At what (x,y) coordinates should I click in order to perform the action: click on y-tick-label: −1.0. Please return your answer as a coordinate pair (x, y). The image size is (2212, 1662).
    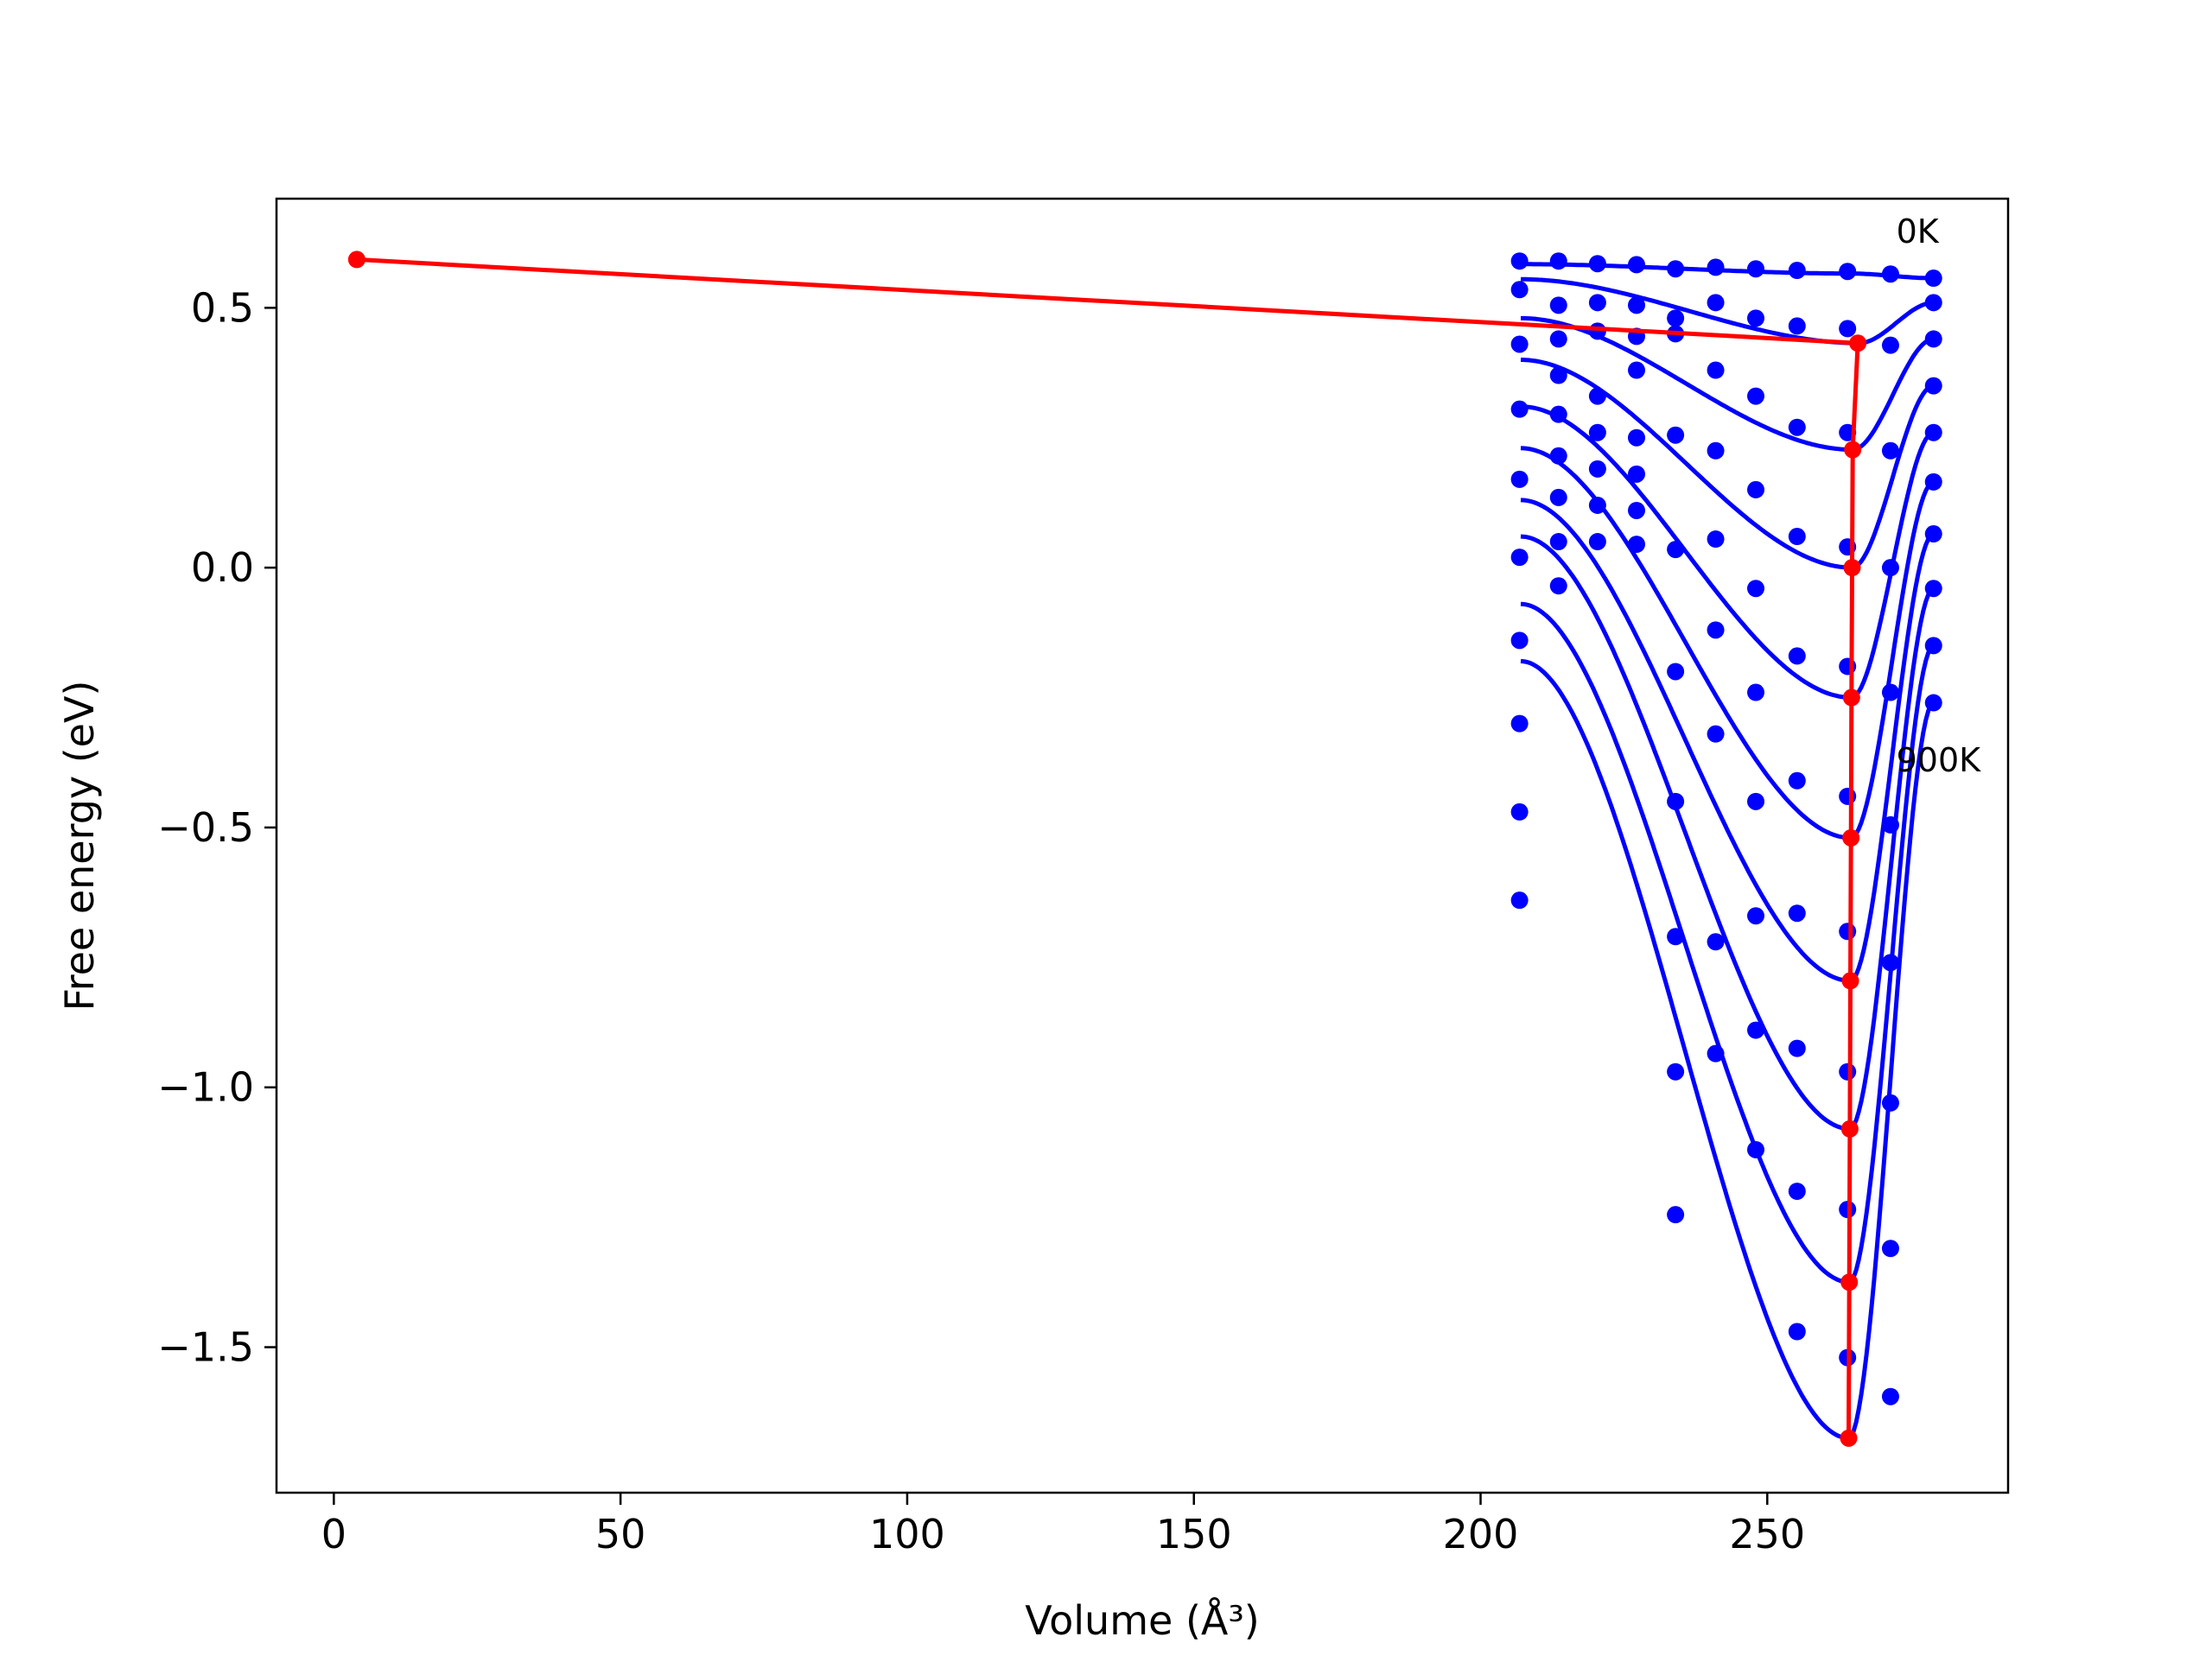
    Looking at the image, I should click on (205, 1087).